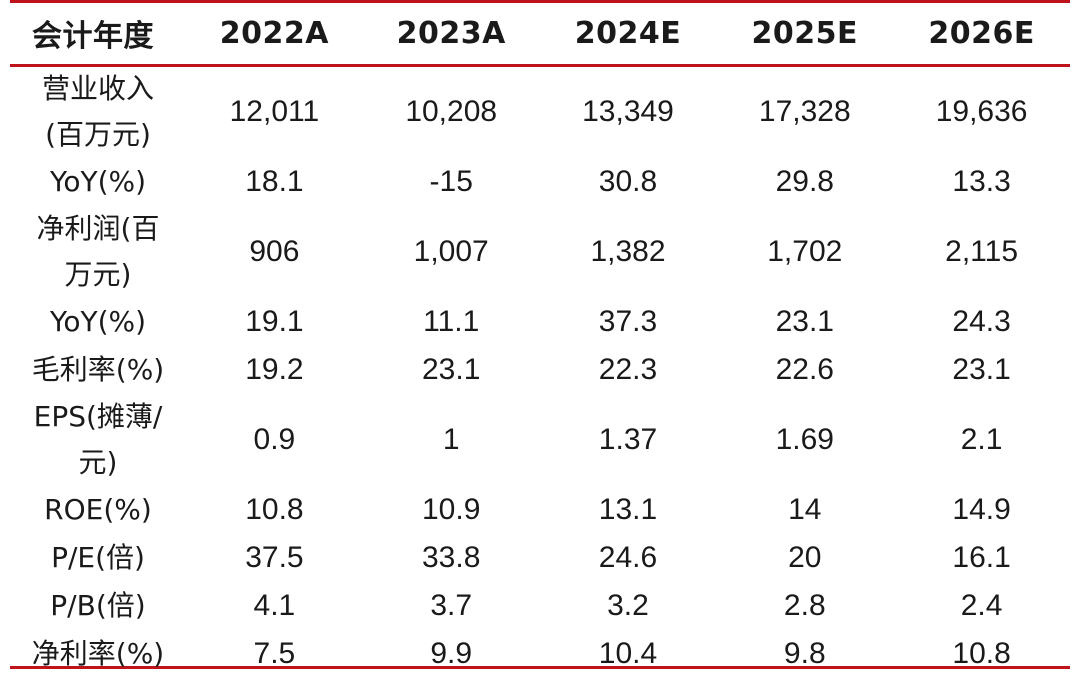 This screenshot has width=1080, height=681. What do you see at coordinates (97, 88) in the screenshot?
I see `row-label-line: 营业收入` at bounding box center [97, 88].